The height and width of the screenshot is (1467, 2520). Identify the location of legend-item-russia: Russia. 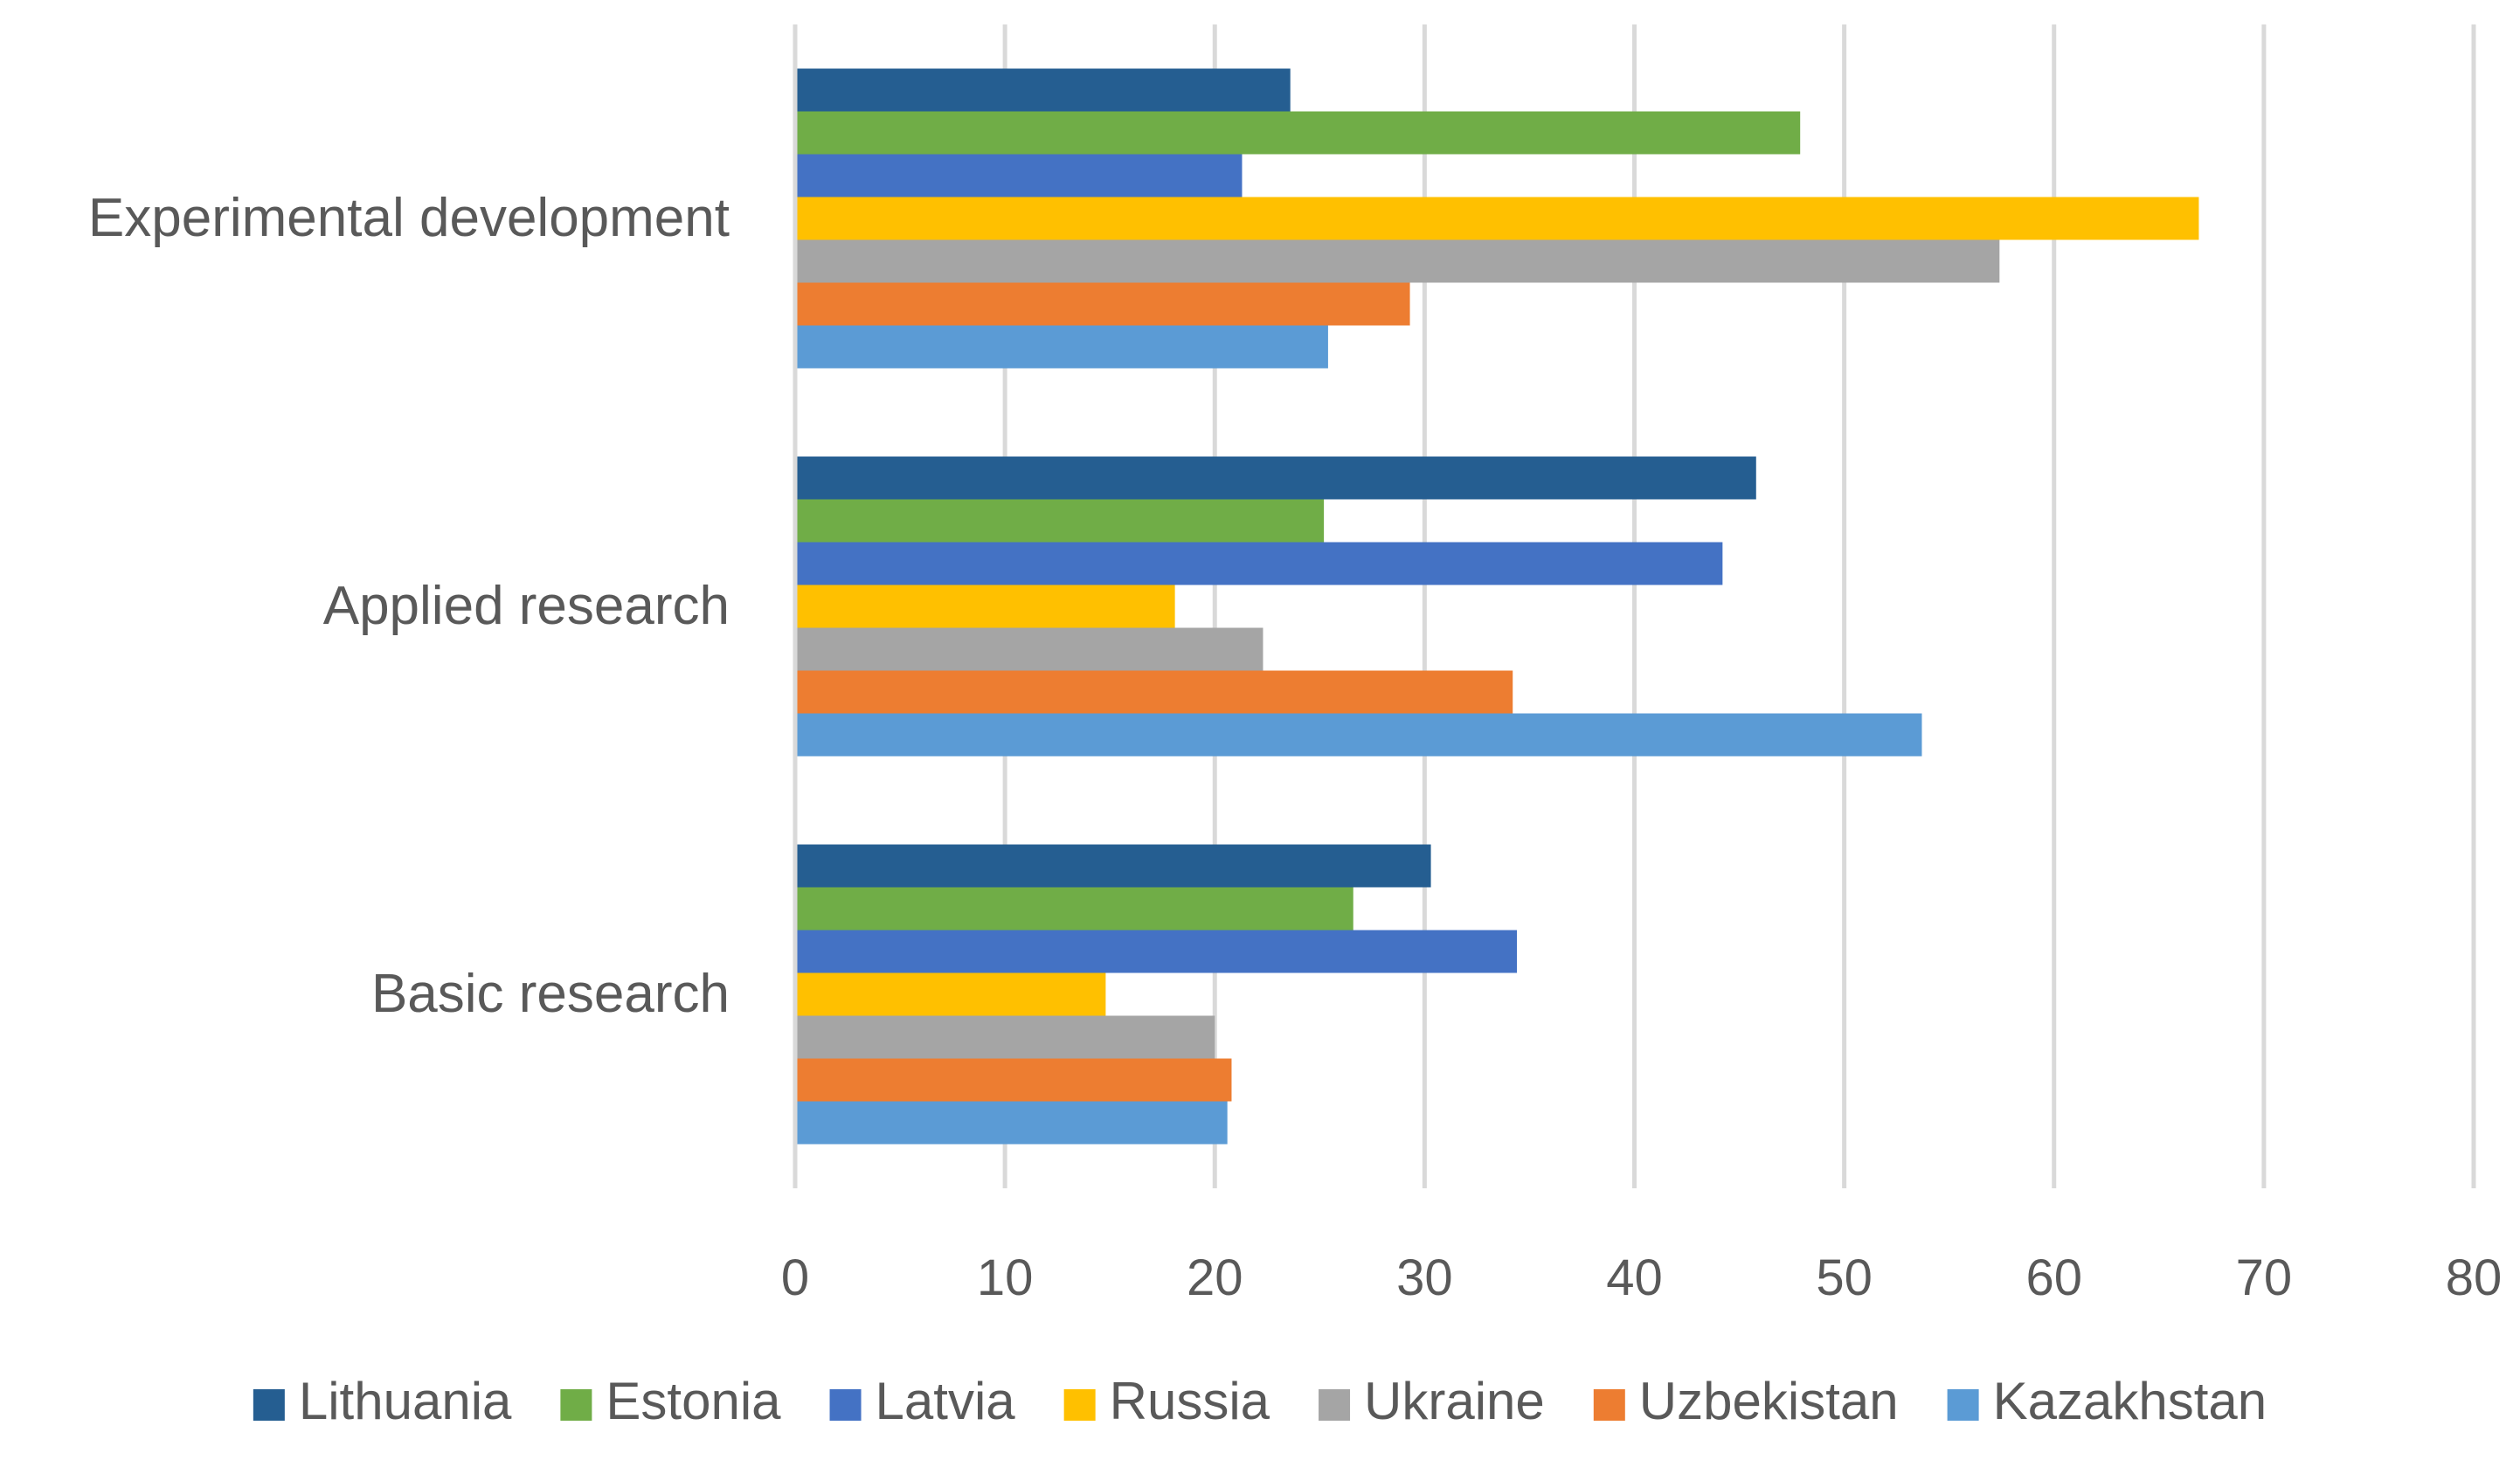
(1166, 1401).